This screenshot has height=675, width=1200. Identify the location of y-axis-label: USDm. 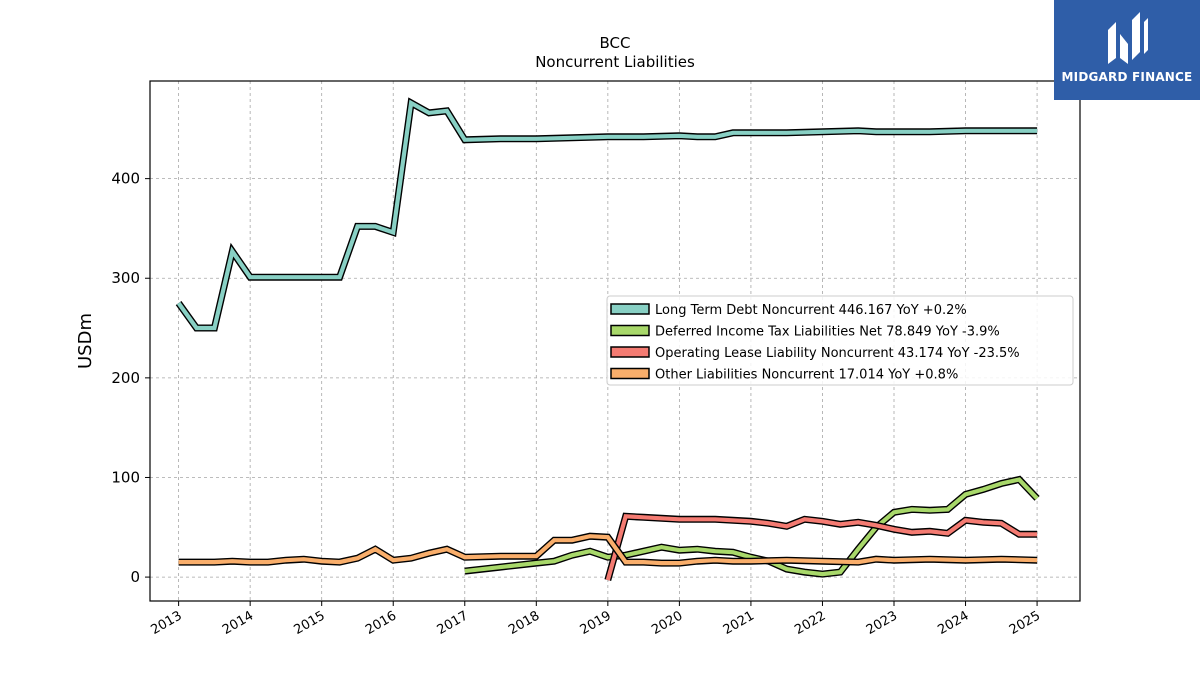
(85, 341).